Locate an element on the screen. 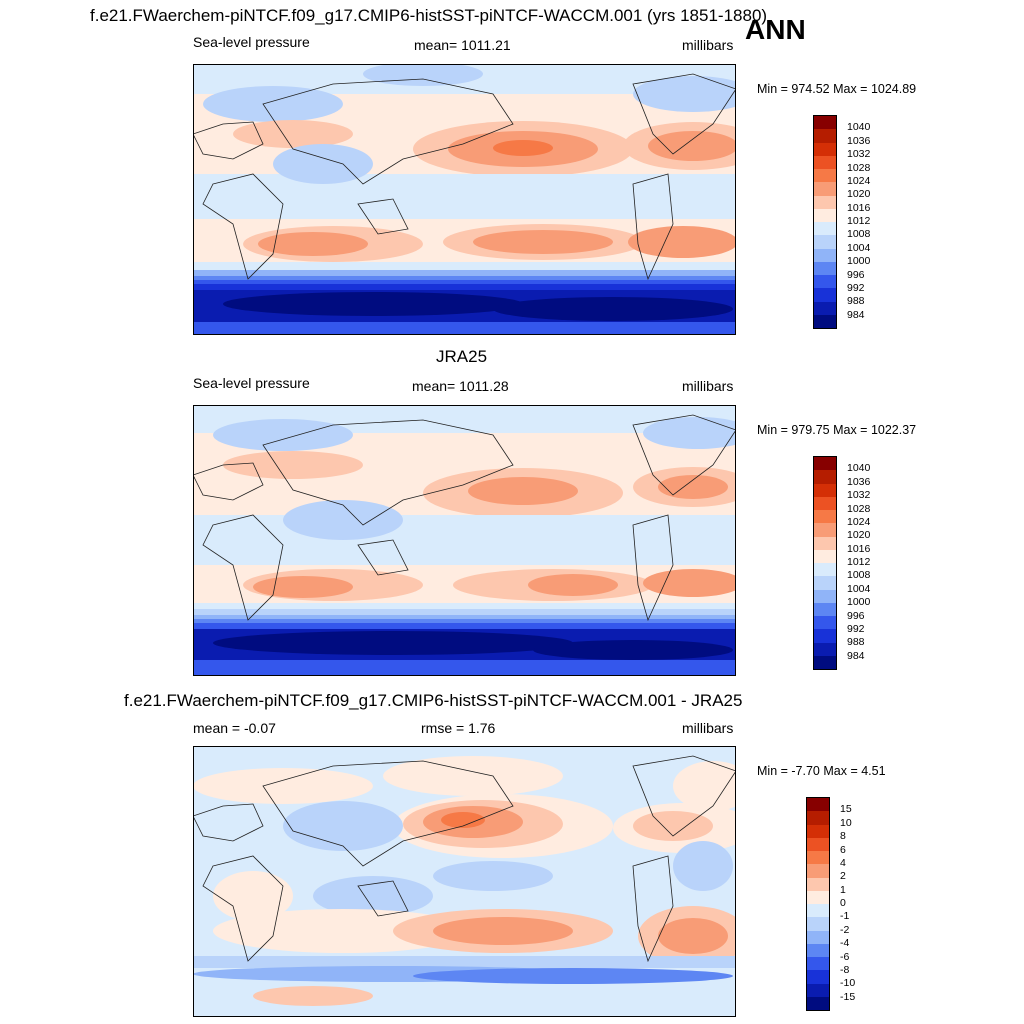 This screenshot has height=1024, width=1024. panel-obs-colorbar-tick-label: 992 is located at coordinates (856, 628).